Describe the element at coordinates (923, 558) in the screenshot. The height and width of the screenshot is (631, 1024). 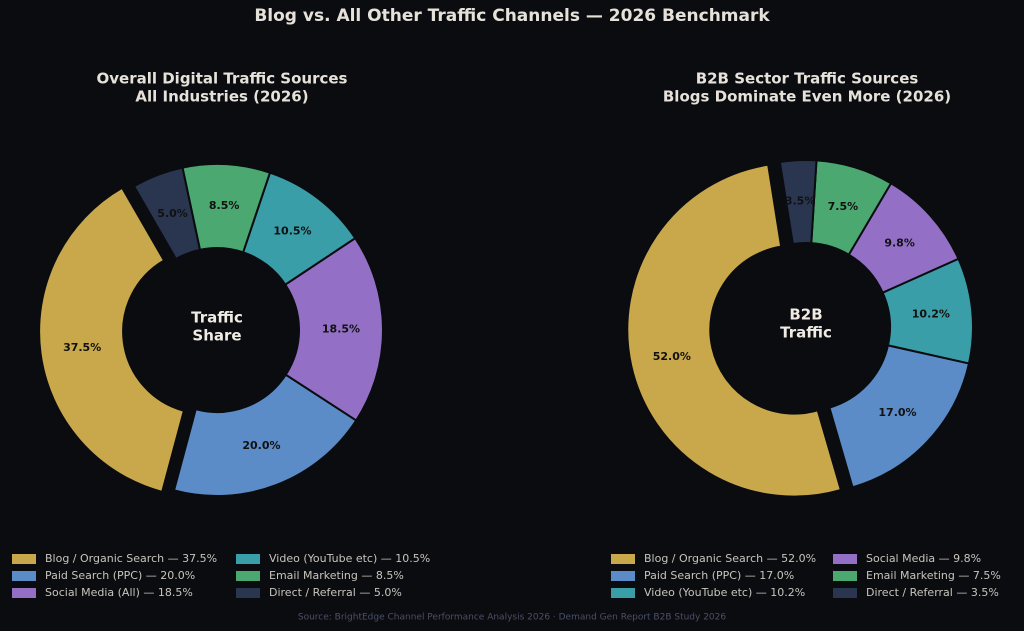
I see `legend-label: Social Media — 9.8%` at that location.